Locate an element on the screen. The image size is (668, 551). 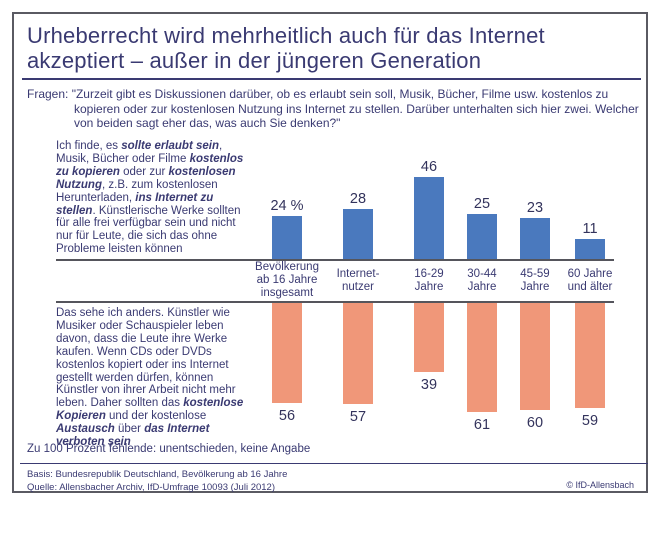
bar-reject-value-label: 59 is located at coordinates (590, 421).